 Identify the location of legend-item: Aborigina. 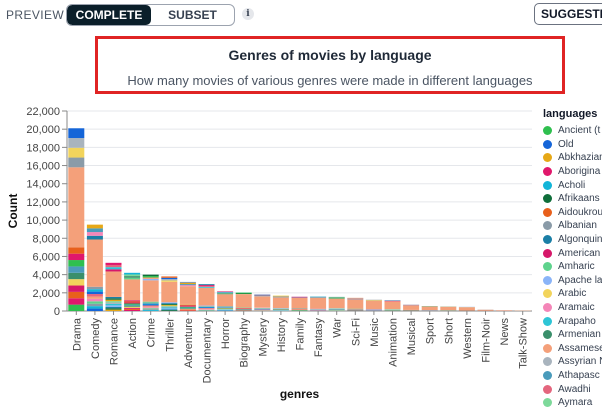
(572, 172).